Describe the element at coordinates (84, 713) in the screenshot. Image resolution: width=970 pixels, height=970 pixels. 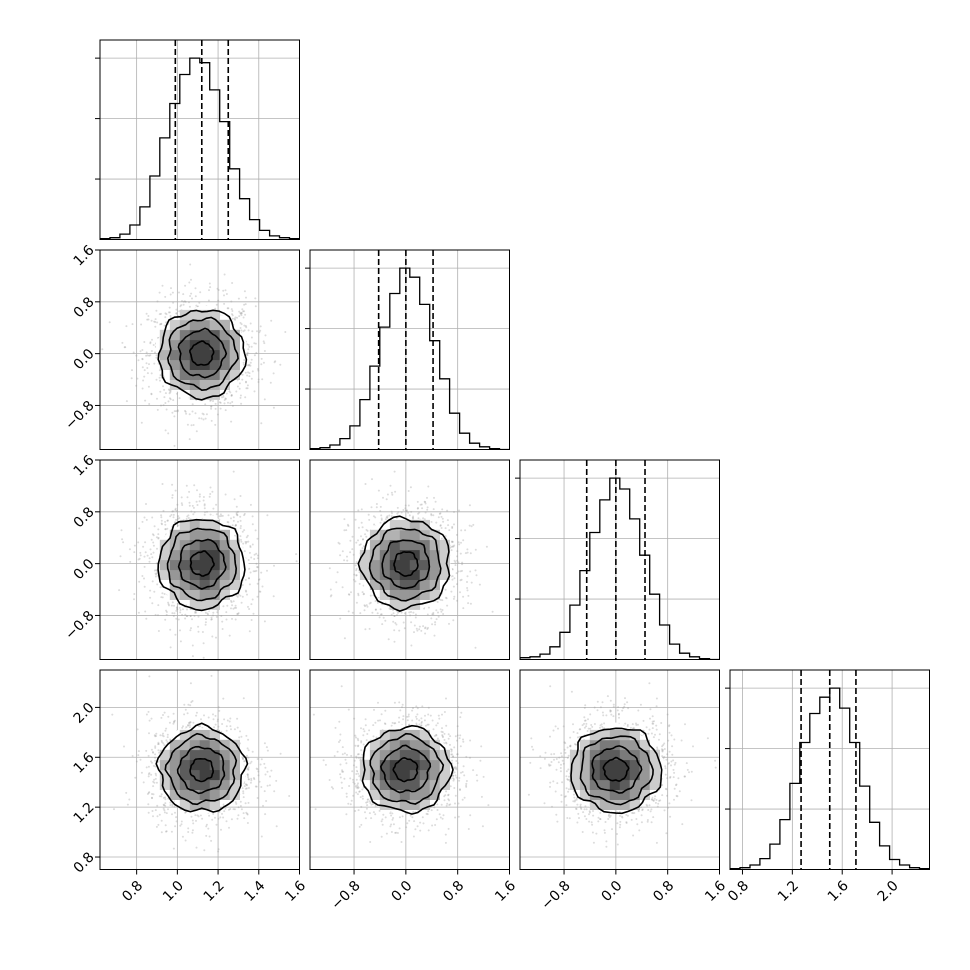
I see `y-tick-label: 2.0` at that location.